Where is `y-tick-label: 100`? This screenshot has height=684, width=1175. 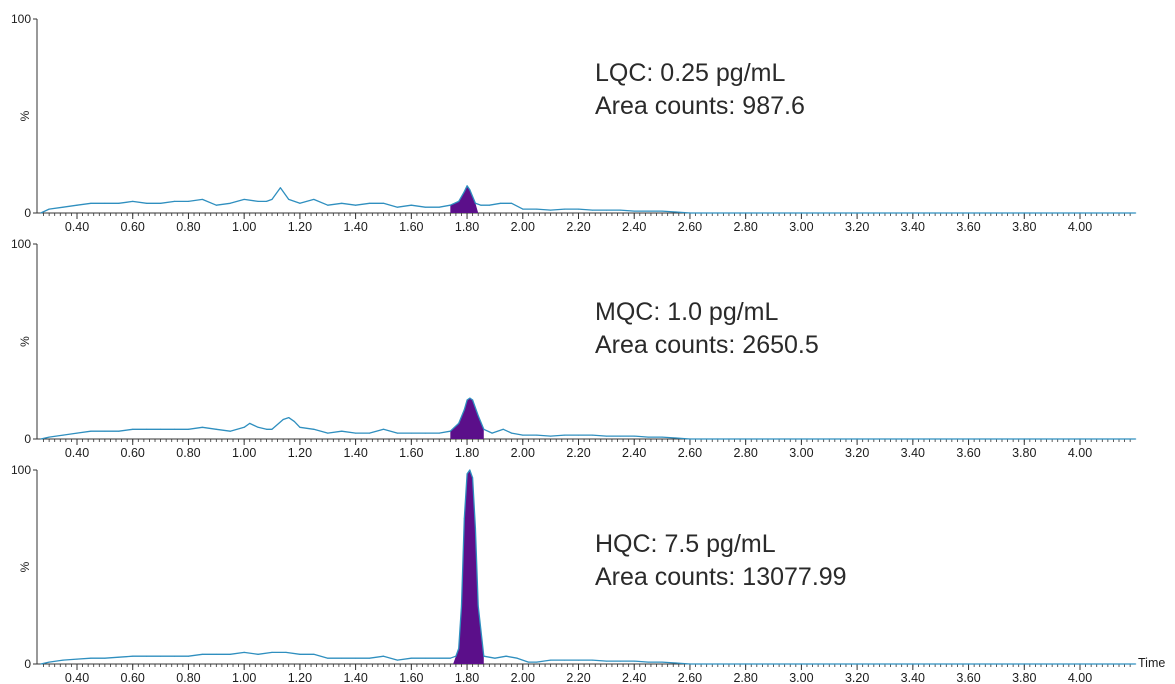 y-tick-label: 100 is located at coordinates (21, 244).